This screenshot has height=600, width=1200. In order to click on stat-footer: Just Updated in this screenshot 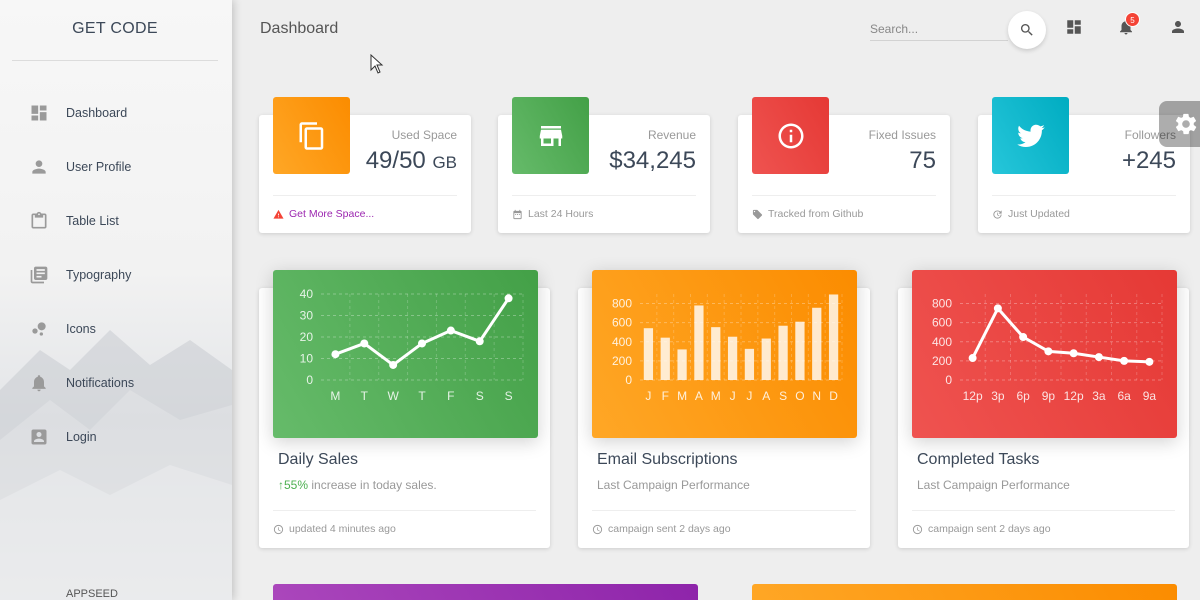, I will do `click(1084, 207)`.